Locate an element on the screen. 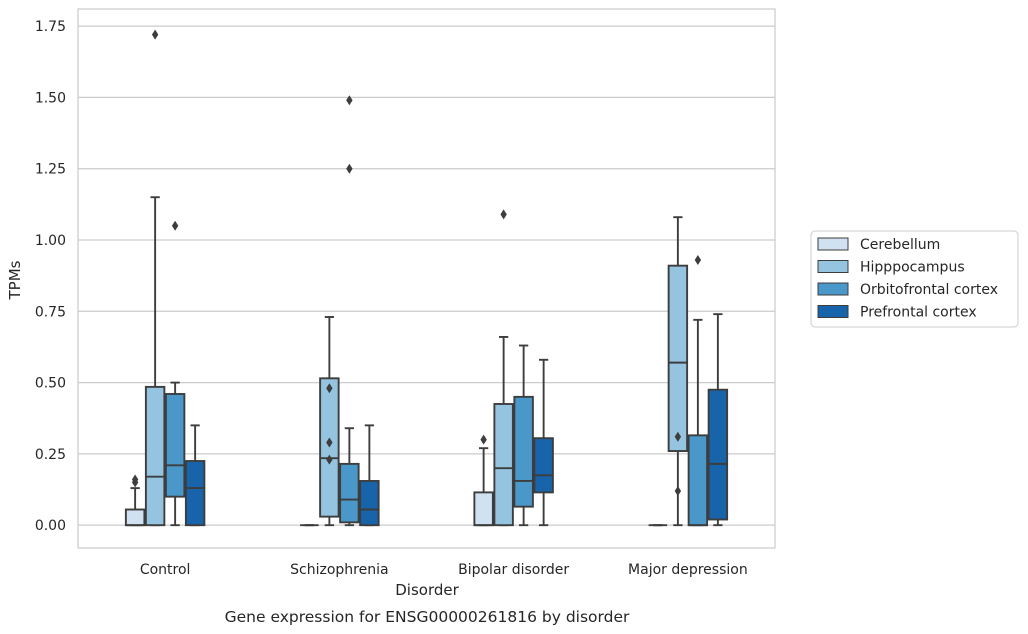 This screenshot has width=1028, height=634. y-tick-label: 0.25 is located at coordinates (50, 455).